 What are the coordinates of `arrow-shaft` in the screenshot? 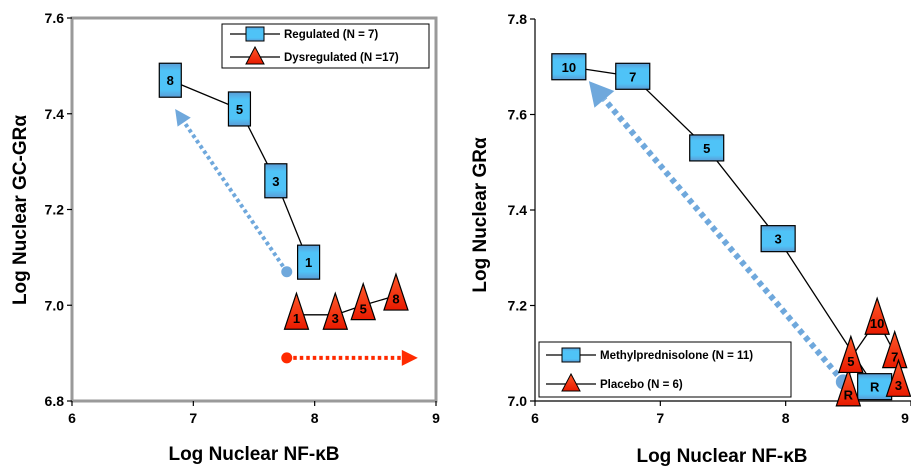 It's located at (235, 197).